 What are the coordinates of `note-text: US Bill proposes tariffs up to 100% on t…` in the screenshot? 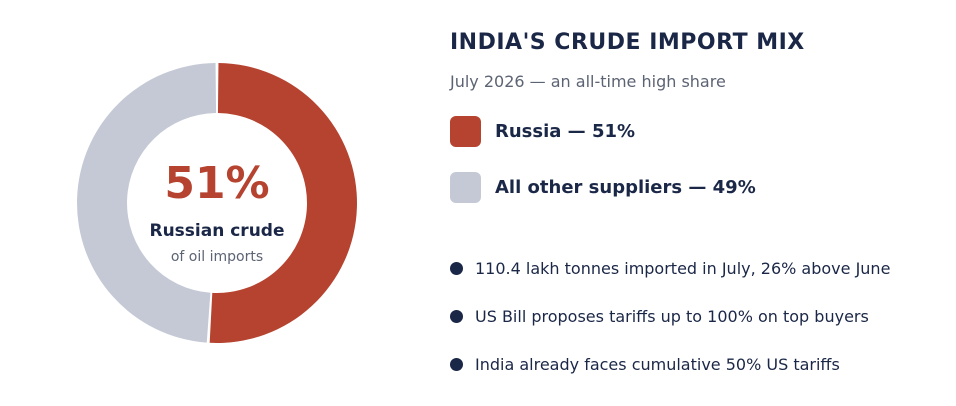 It's located at (672, 316).